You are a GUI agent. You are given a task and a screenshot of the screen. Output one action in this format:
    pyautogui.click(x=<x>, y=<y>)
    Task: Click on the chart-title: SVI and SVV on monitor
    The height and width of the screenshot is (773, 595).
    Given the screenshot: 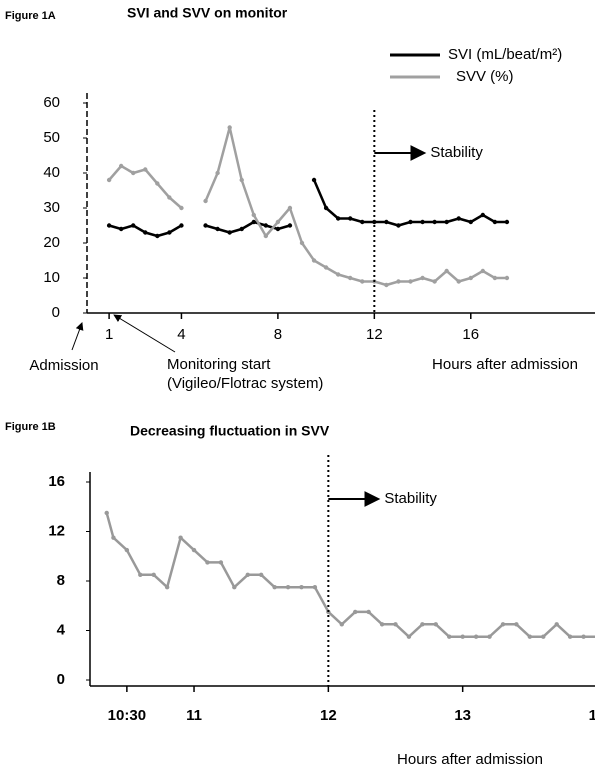 What is the action you would take?
    pyautogui.click(x=207, y=13)
    